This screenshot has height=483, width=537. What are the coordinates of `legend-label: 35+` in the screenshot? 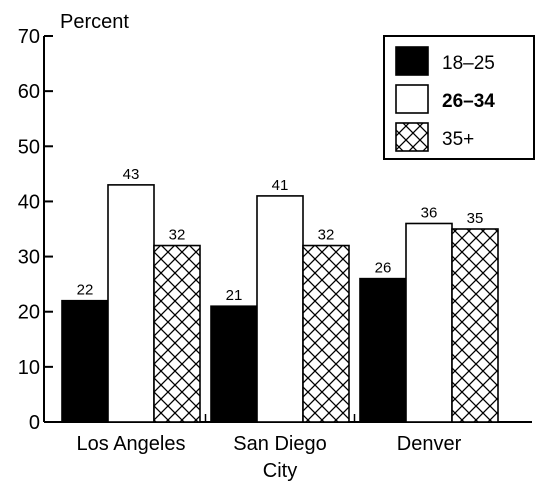 It's located at (458, 139).